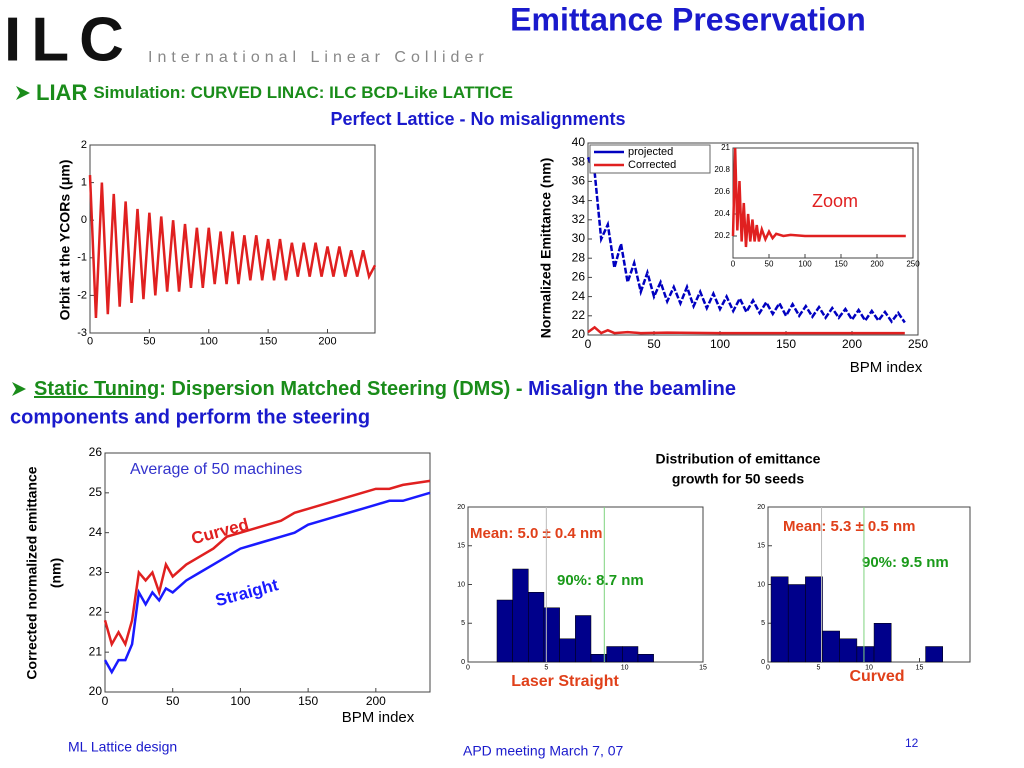 This screenshot has height=768, width=1024. What do you see at coordinates (632, 389) in the screenshot?
I see `bullet-highlight: Misalign the beamline` at bounding box center [632, 389].